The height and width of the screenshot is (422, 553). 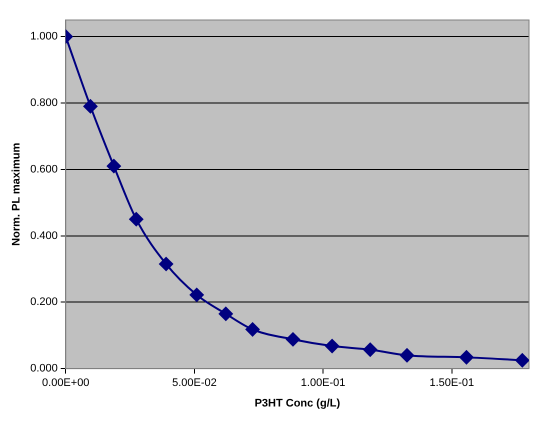 What do you see at coordinates (44, 36) in the screenshot?
I see `y-tick-label: 1.000` at bounding box center [44, 36].